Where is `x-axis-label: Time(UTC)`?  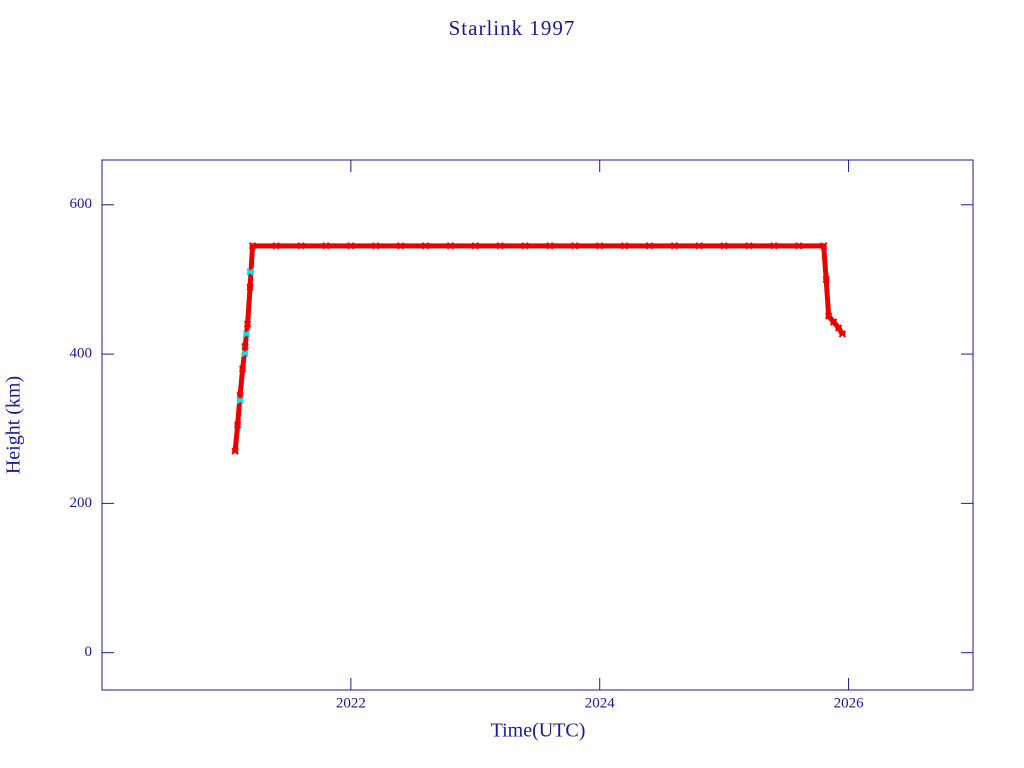
x-axis-label: Time(UTC) is located at coordinates (538, 731).